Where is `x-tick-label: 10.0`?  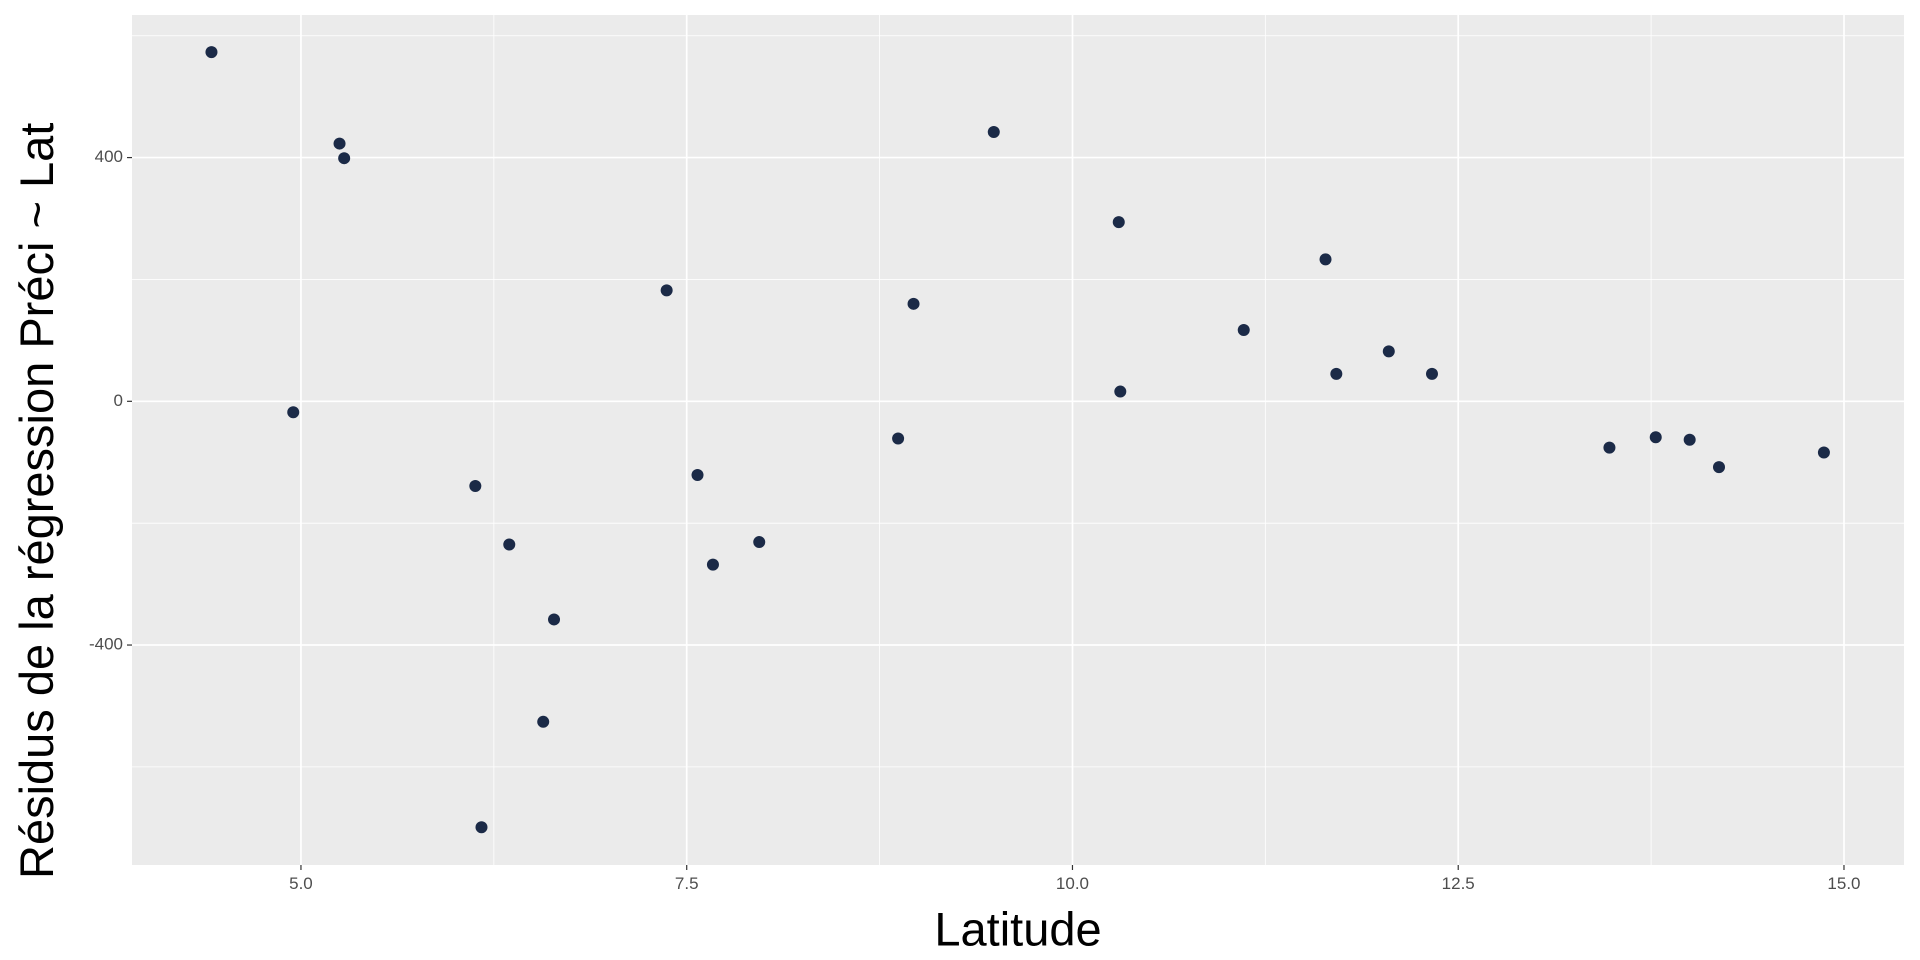
x-tick-label: 10.0 is located at coordinates (1072, 883).